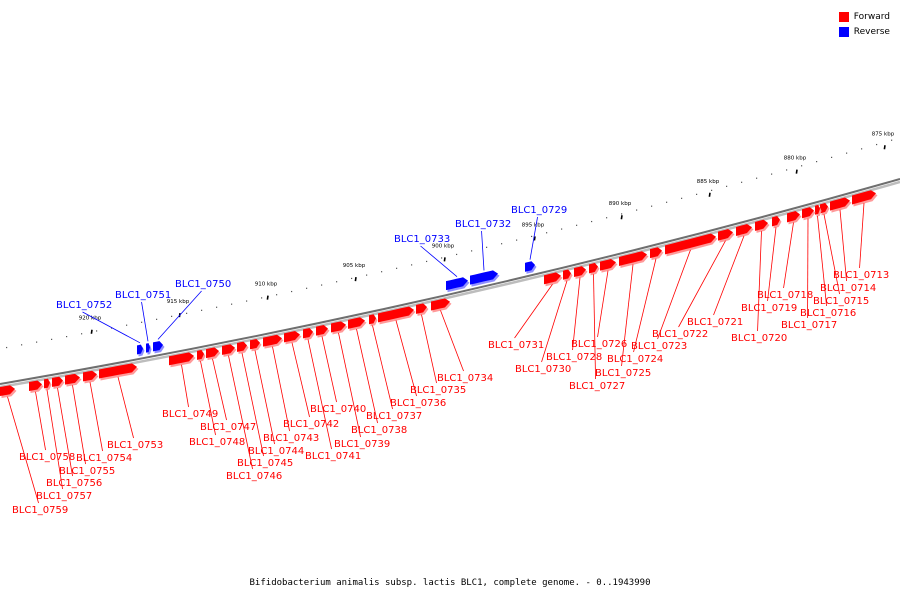  I want to click on gene-blc1_0715-arrow, so click(825, 209).